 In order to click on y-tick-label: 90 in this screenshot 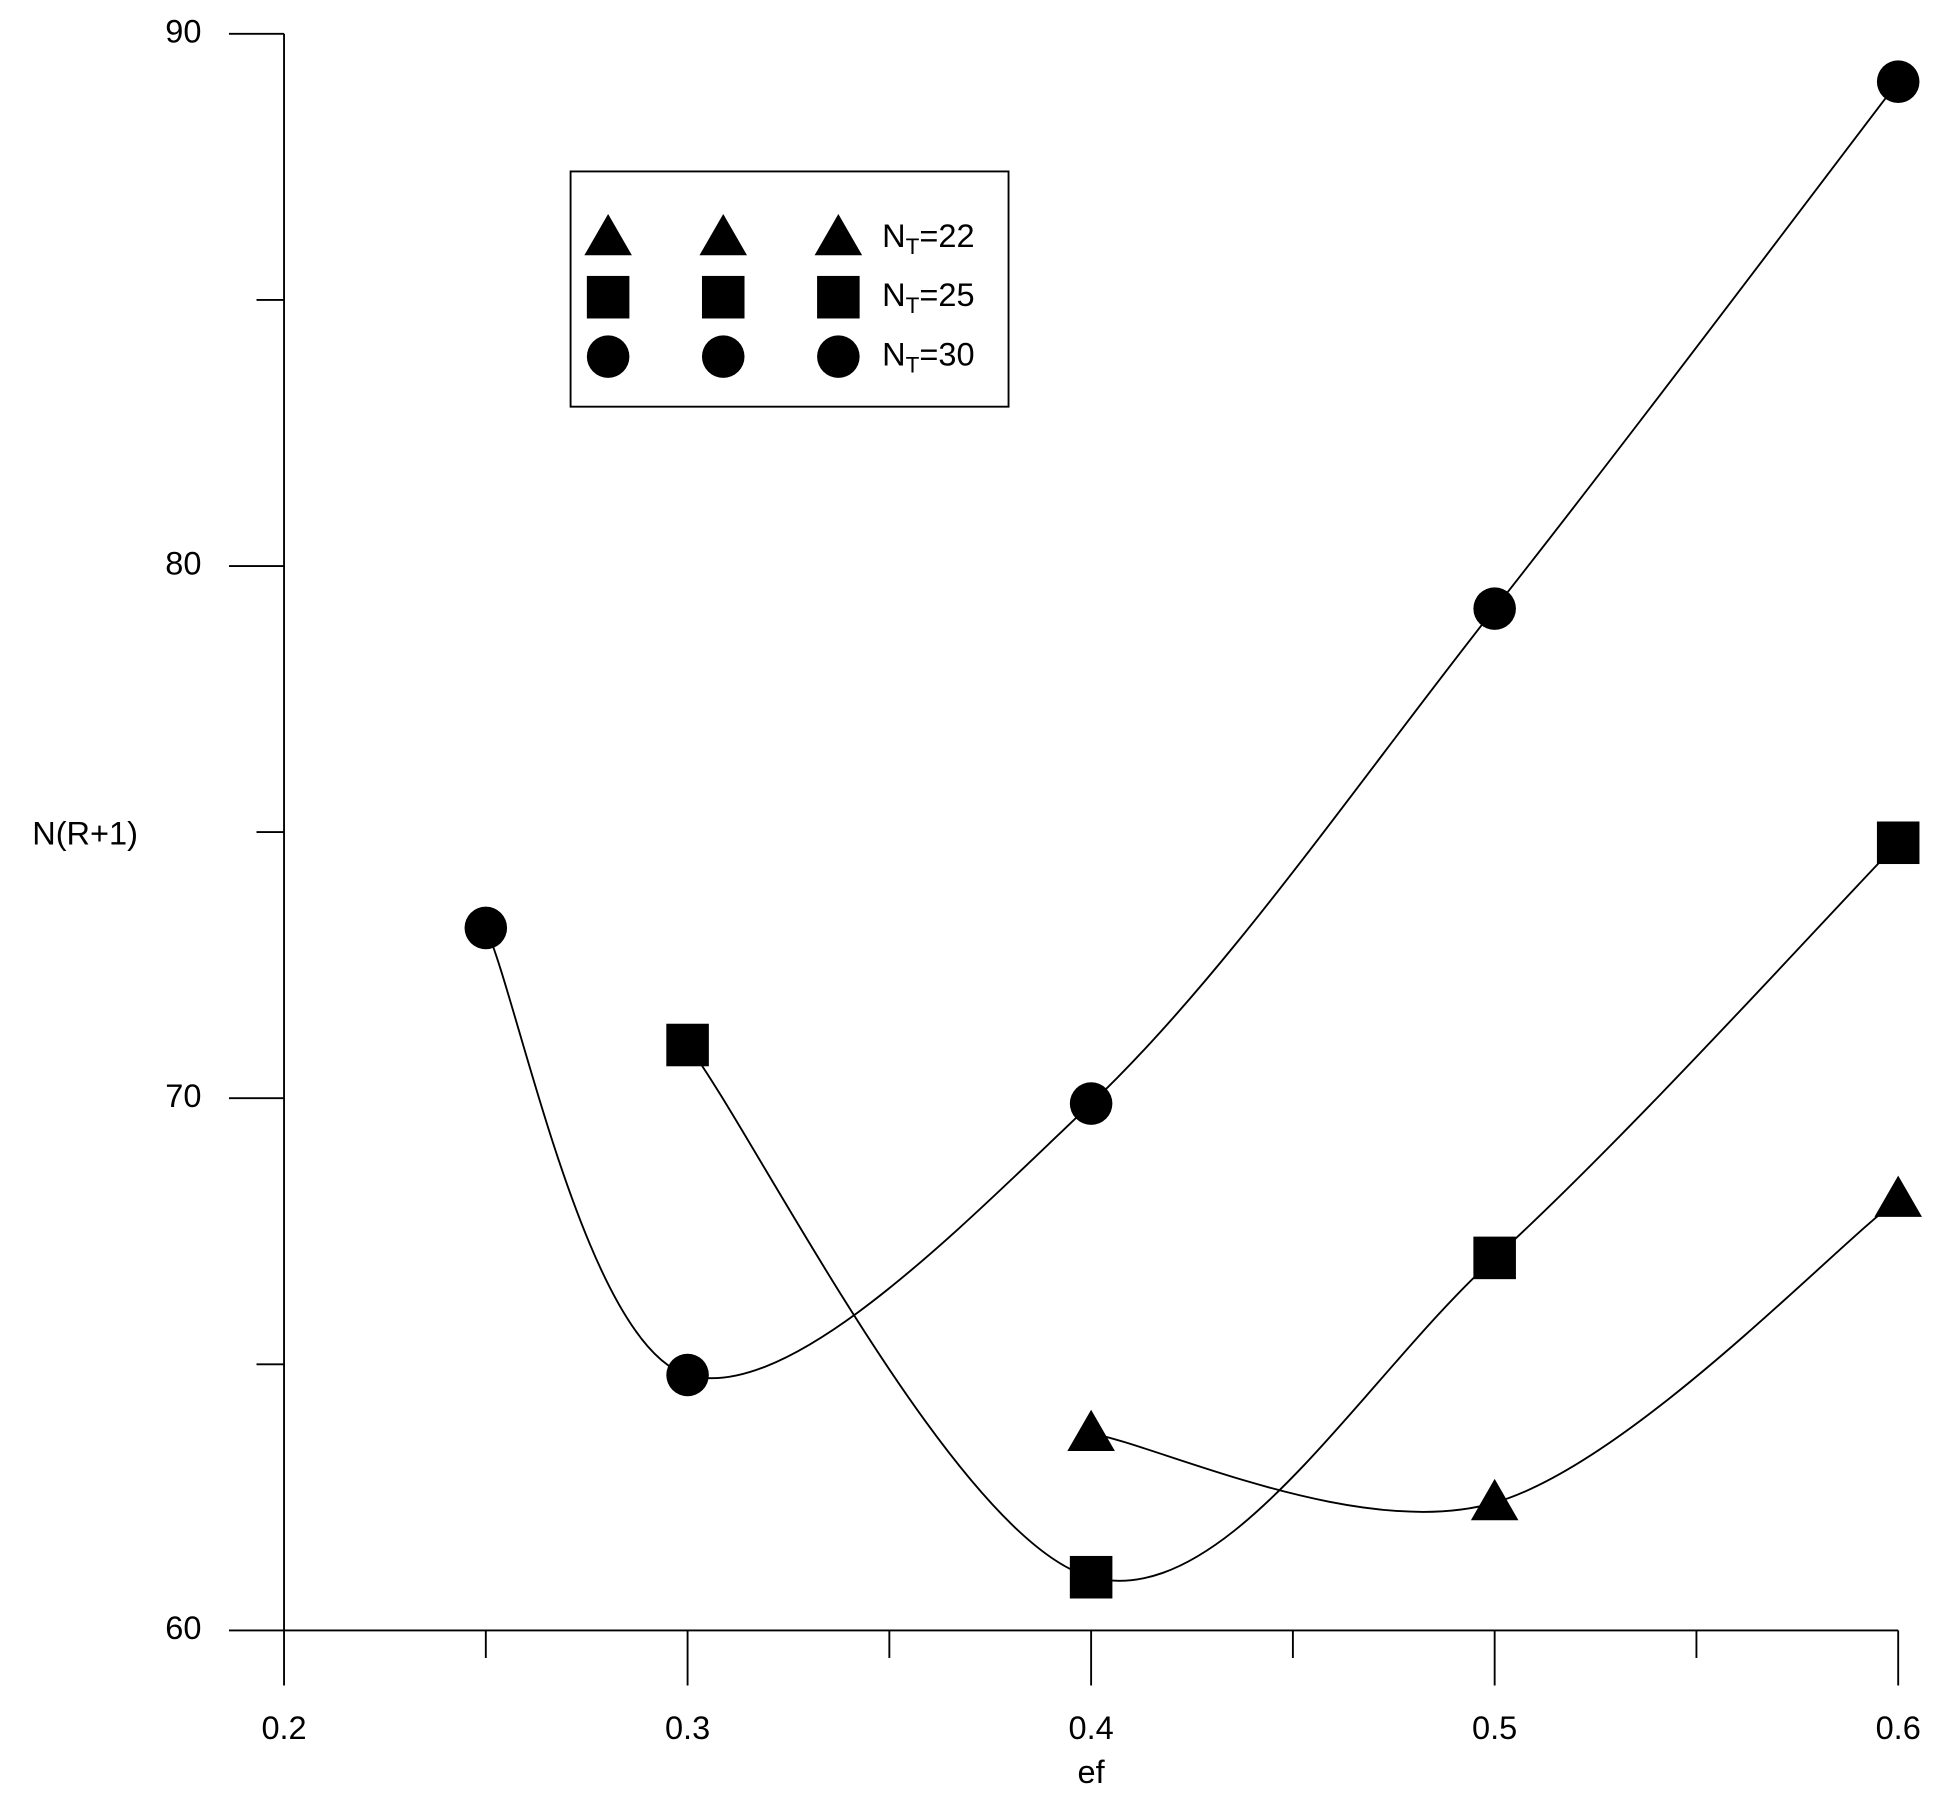, I will do `click(183, 31)`.